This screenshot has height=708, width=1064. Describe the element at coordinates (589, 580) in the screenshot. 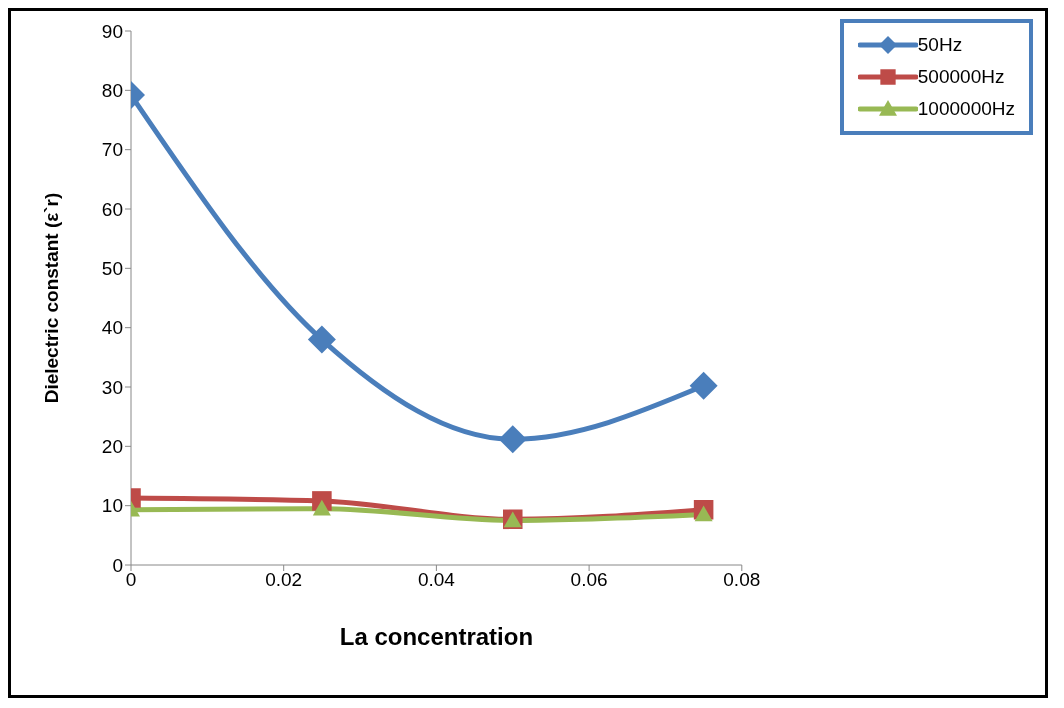

I see `x-tick-label: 0.06` at that location.